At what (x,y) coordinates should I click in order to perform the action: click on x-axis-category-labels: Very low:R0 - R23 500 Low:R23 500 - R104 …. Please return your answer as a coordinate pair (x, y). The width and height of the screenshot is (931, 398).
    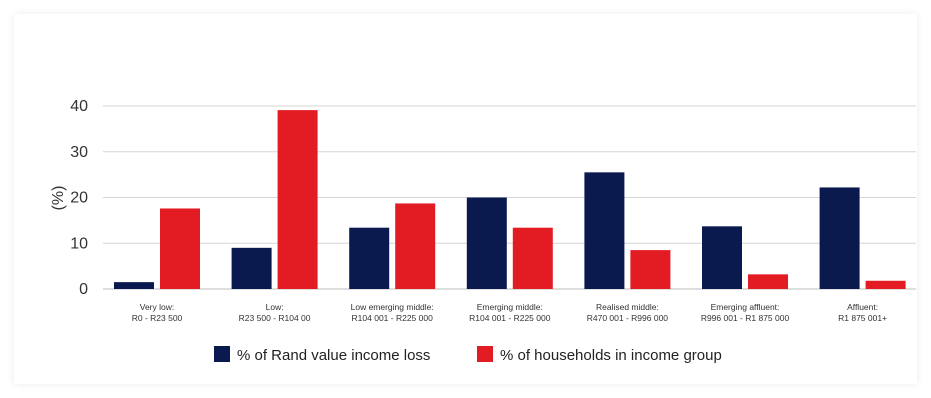
    Looking at the image, I should click on (509, 312).